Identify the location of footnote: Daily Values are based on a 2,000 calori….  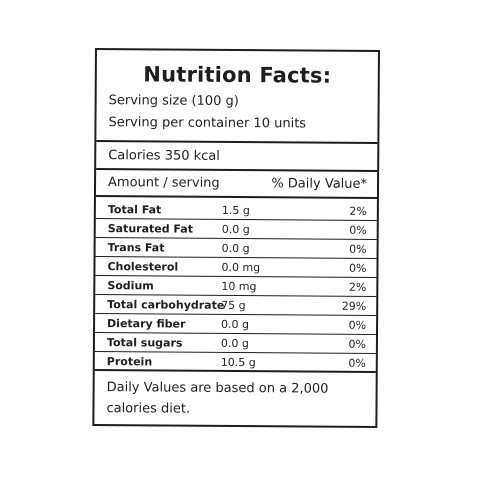
(217, 398).